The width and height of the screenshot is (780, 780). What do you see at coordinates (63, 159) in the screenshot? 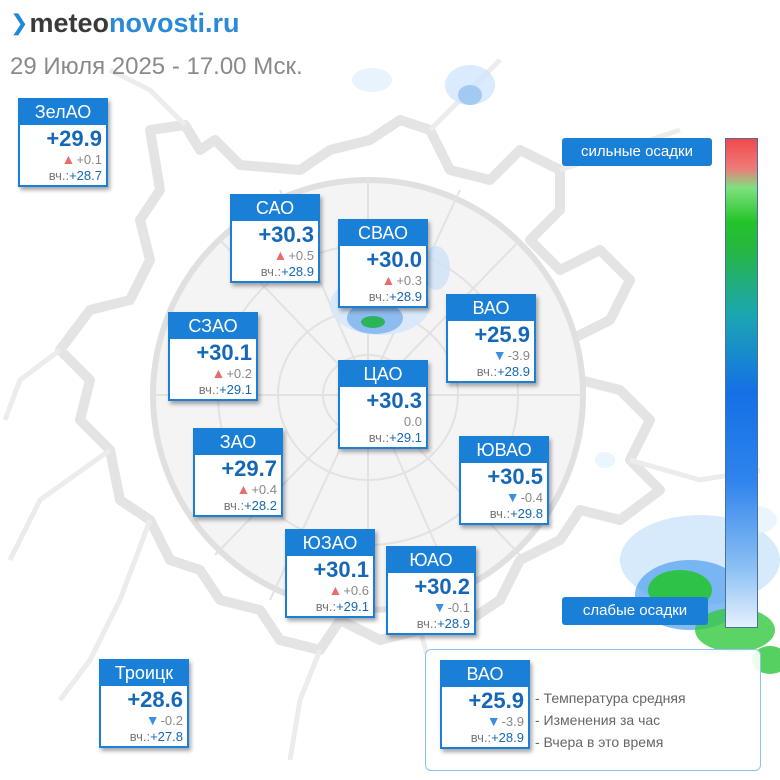
I see `hourly-change: ▲+0.1` at bounding box center [63, 159].